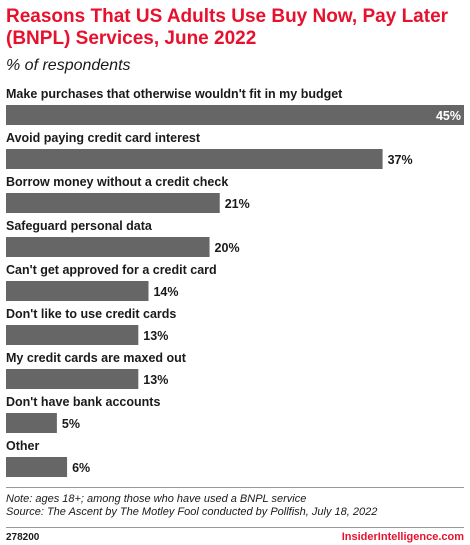 The width and height of the screenshot is (470, 545). I want to click on data-label: 45%, so click(448, 116).